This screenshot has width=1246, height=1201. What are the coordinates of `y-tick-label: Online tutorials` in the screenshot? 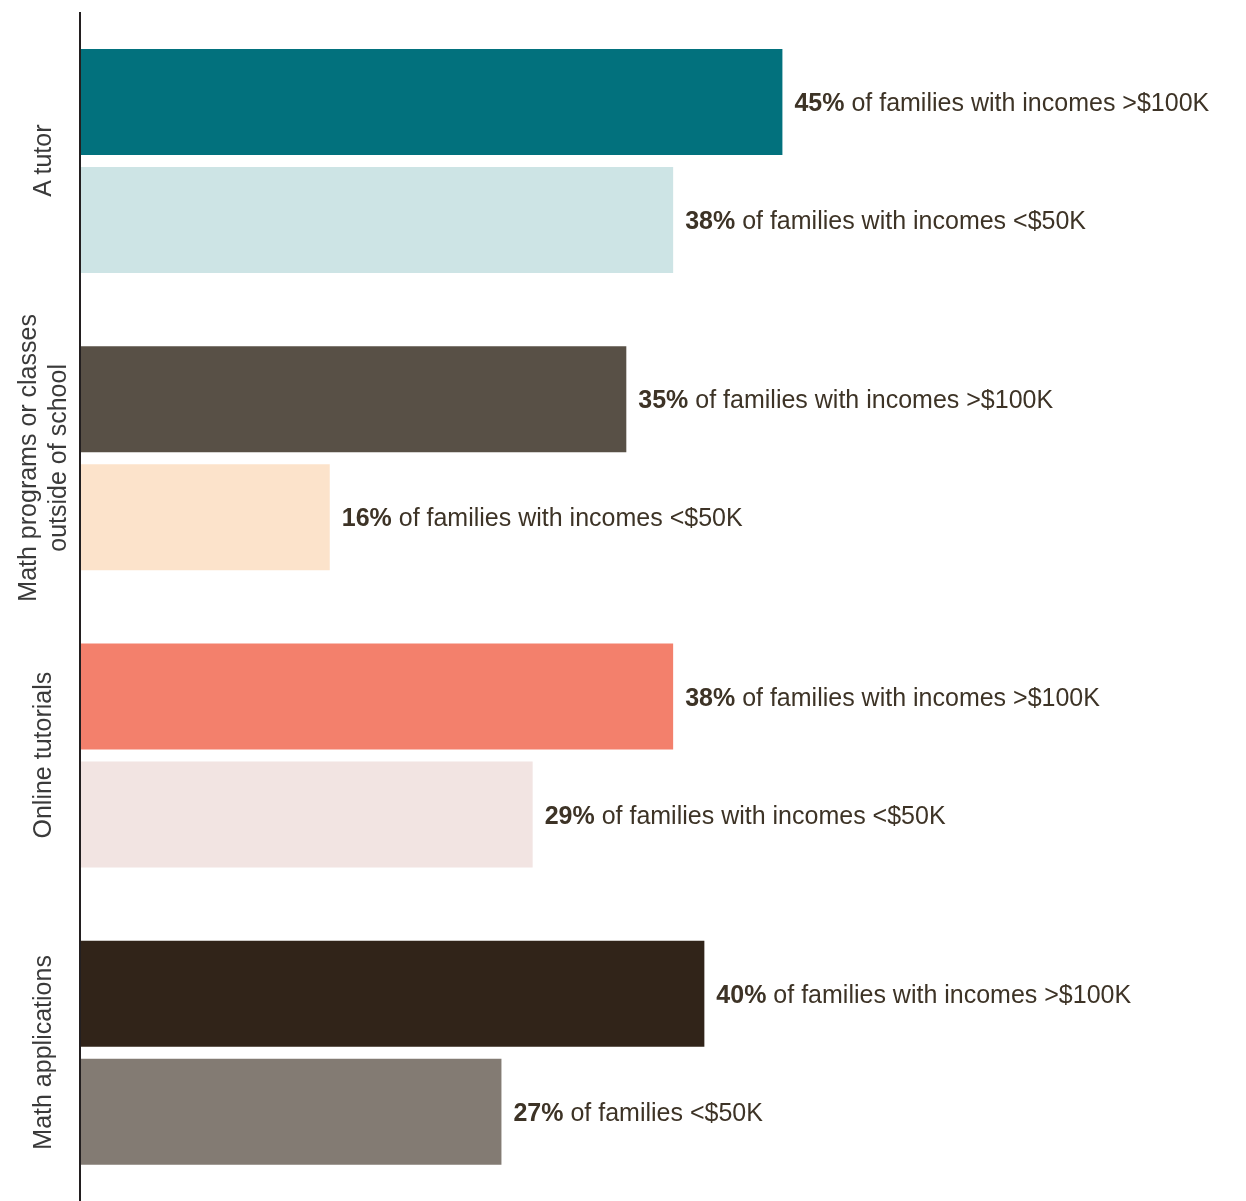 It's located at (42, 755).